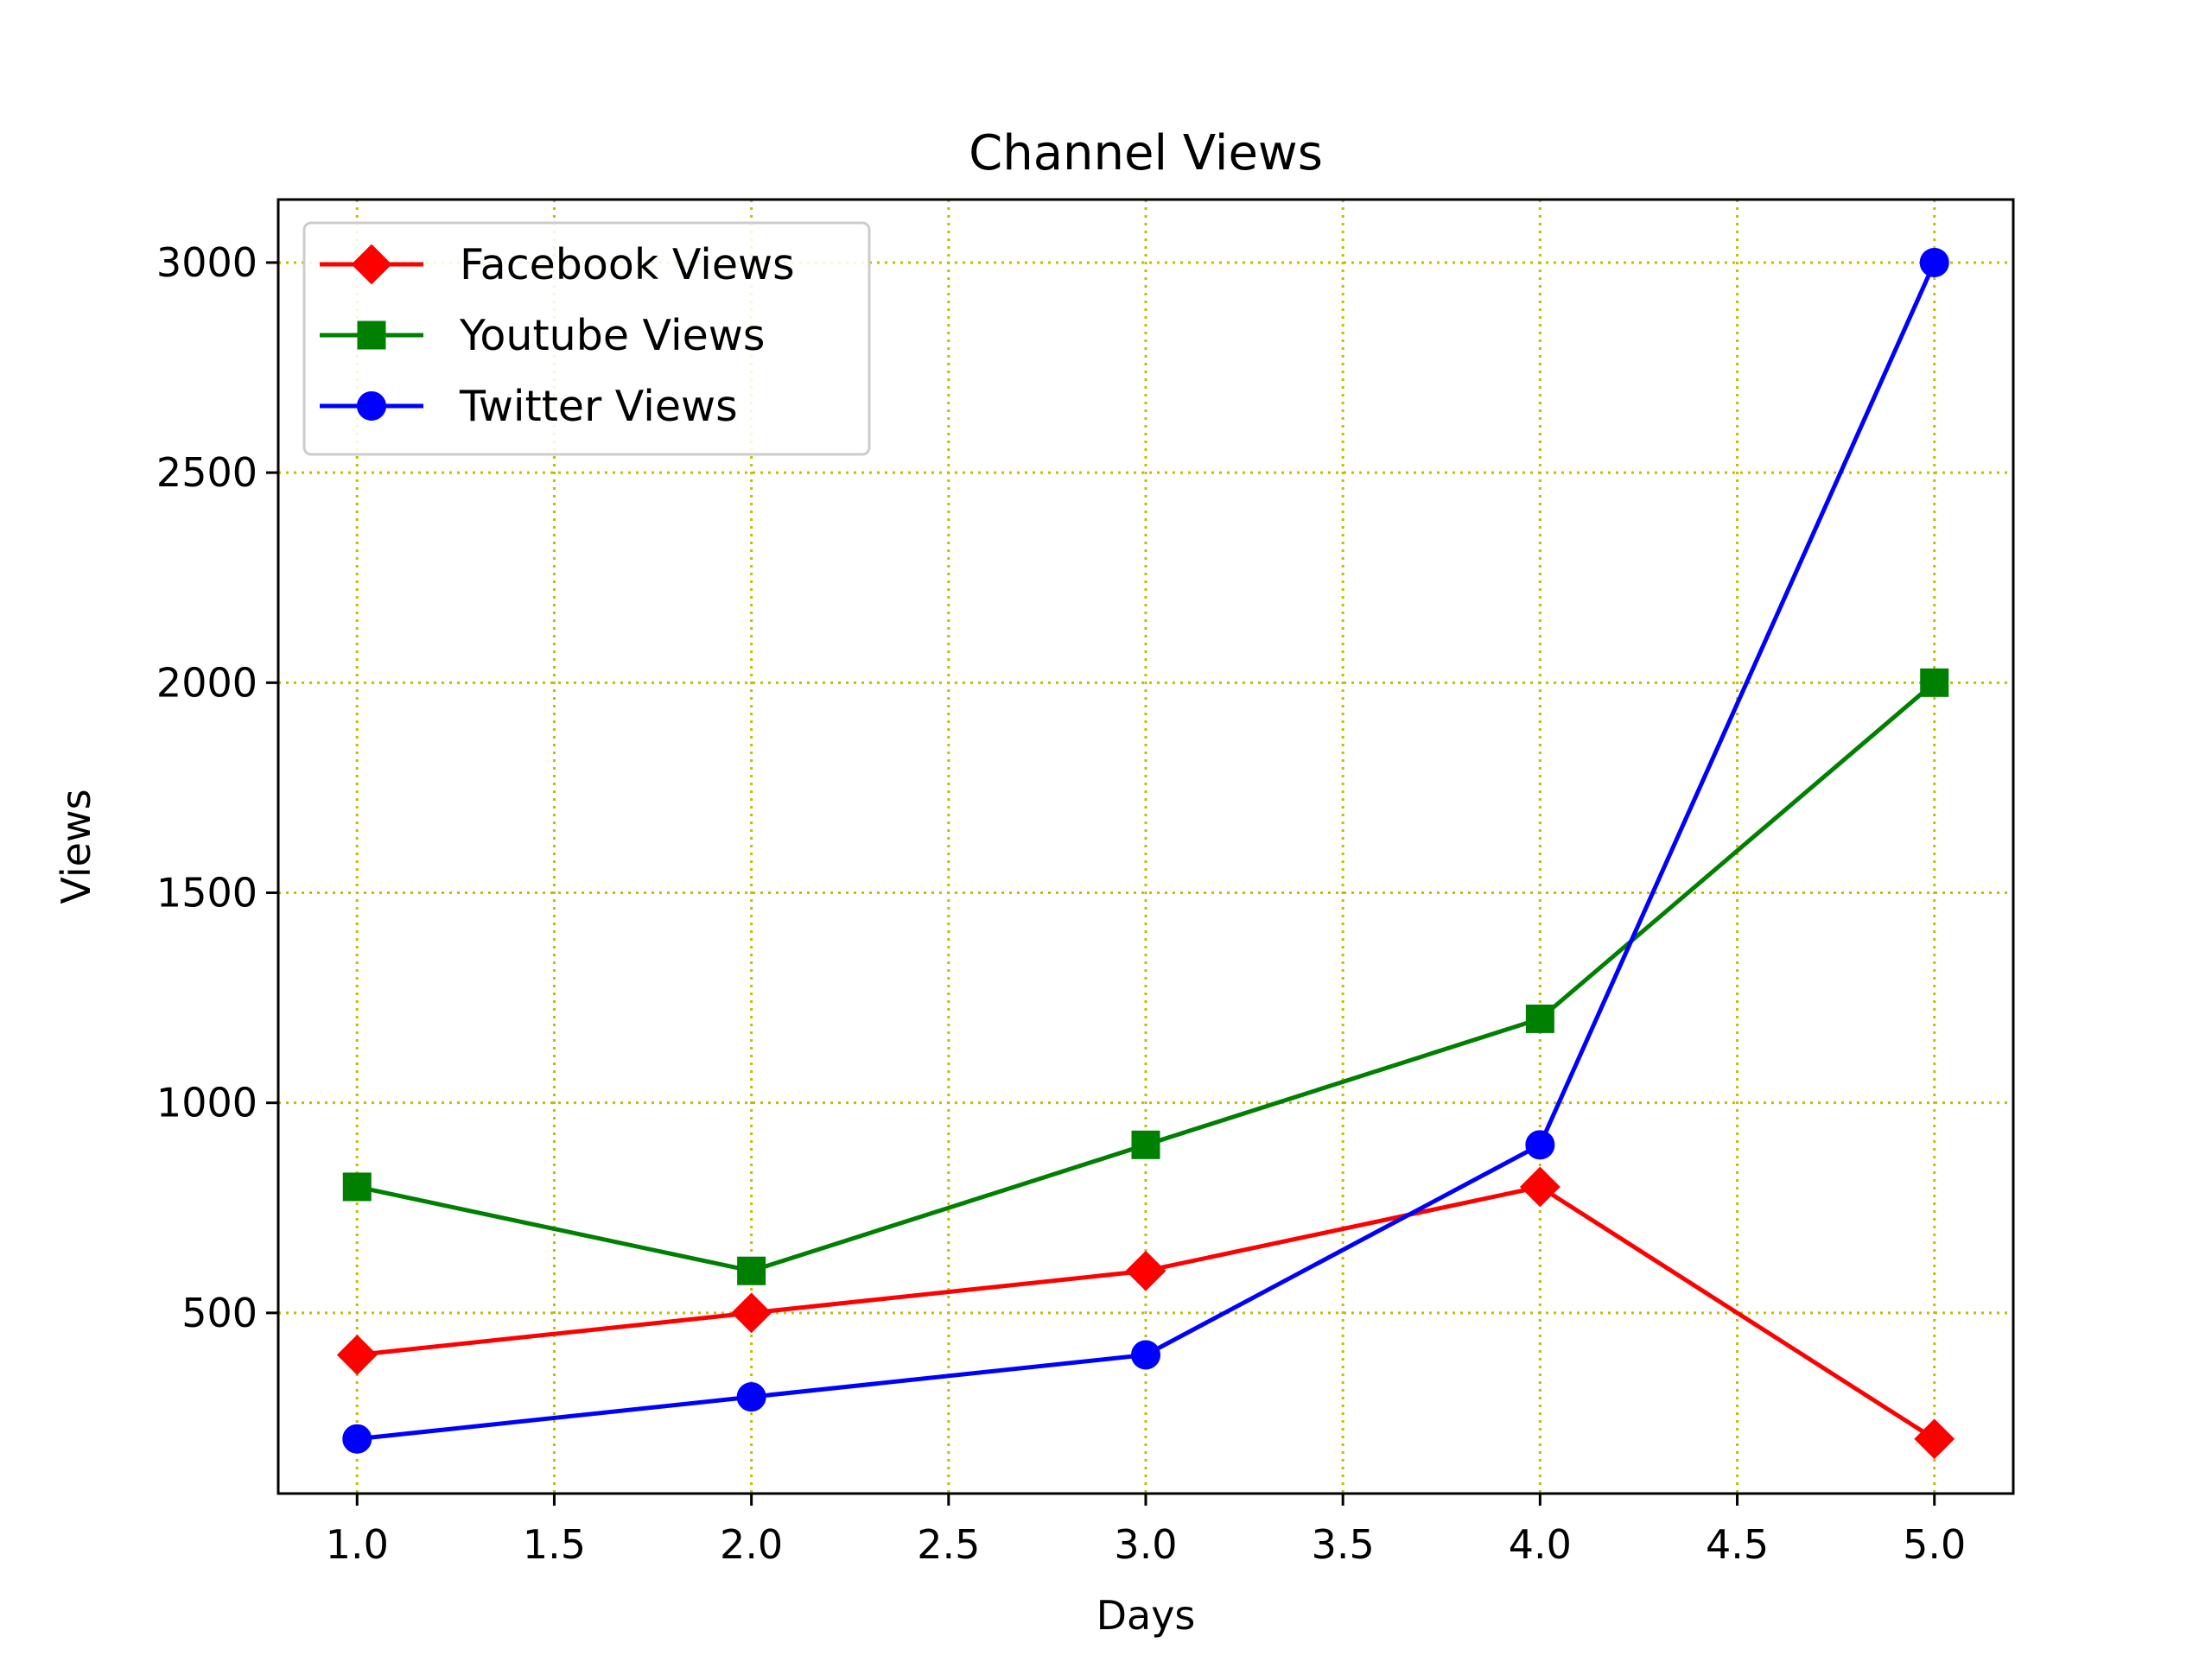 Image resolution: width=2212 pixels, height=1662 pixels. I want to click on x-tick-label: 2.0, so click(751, 1544).